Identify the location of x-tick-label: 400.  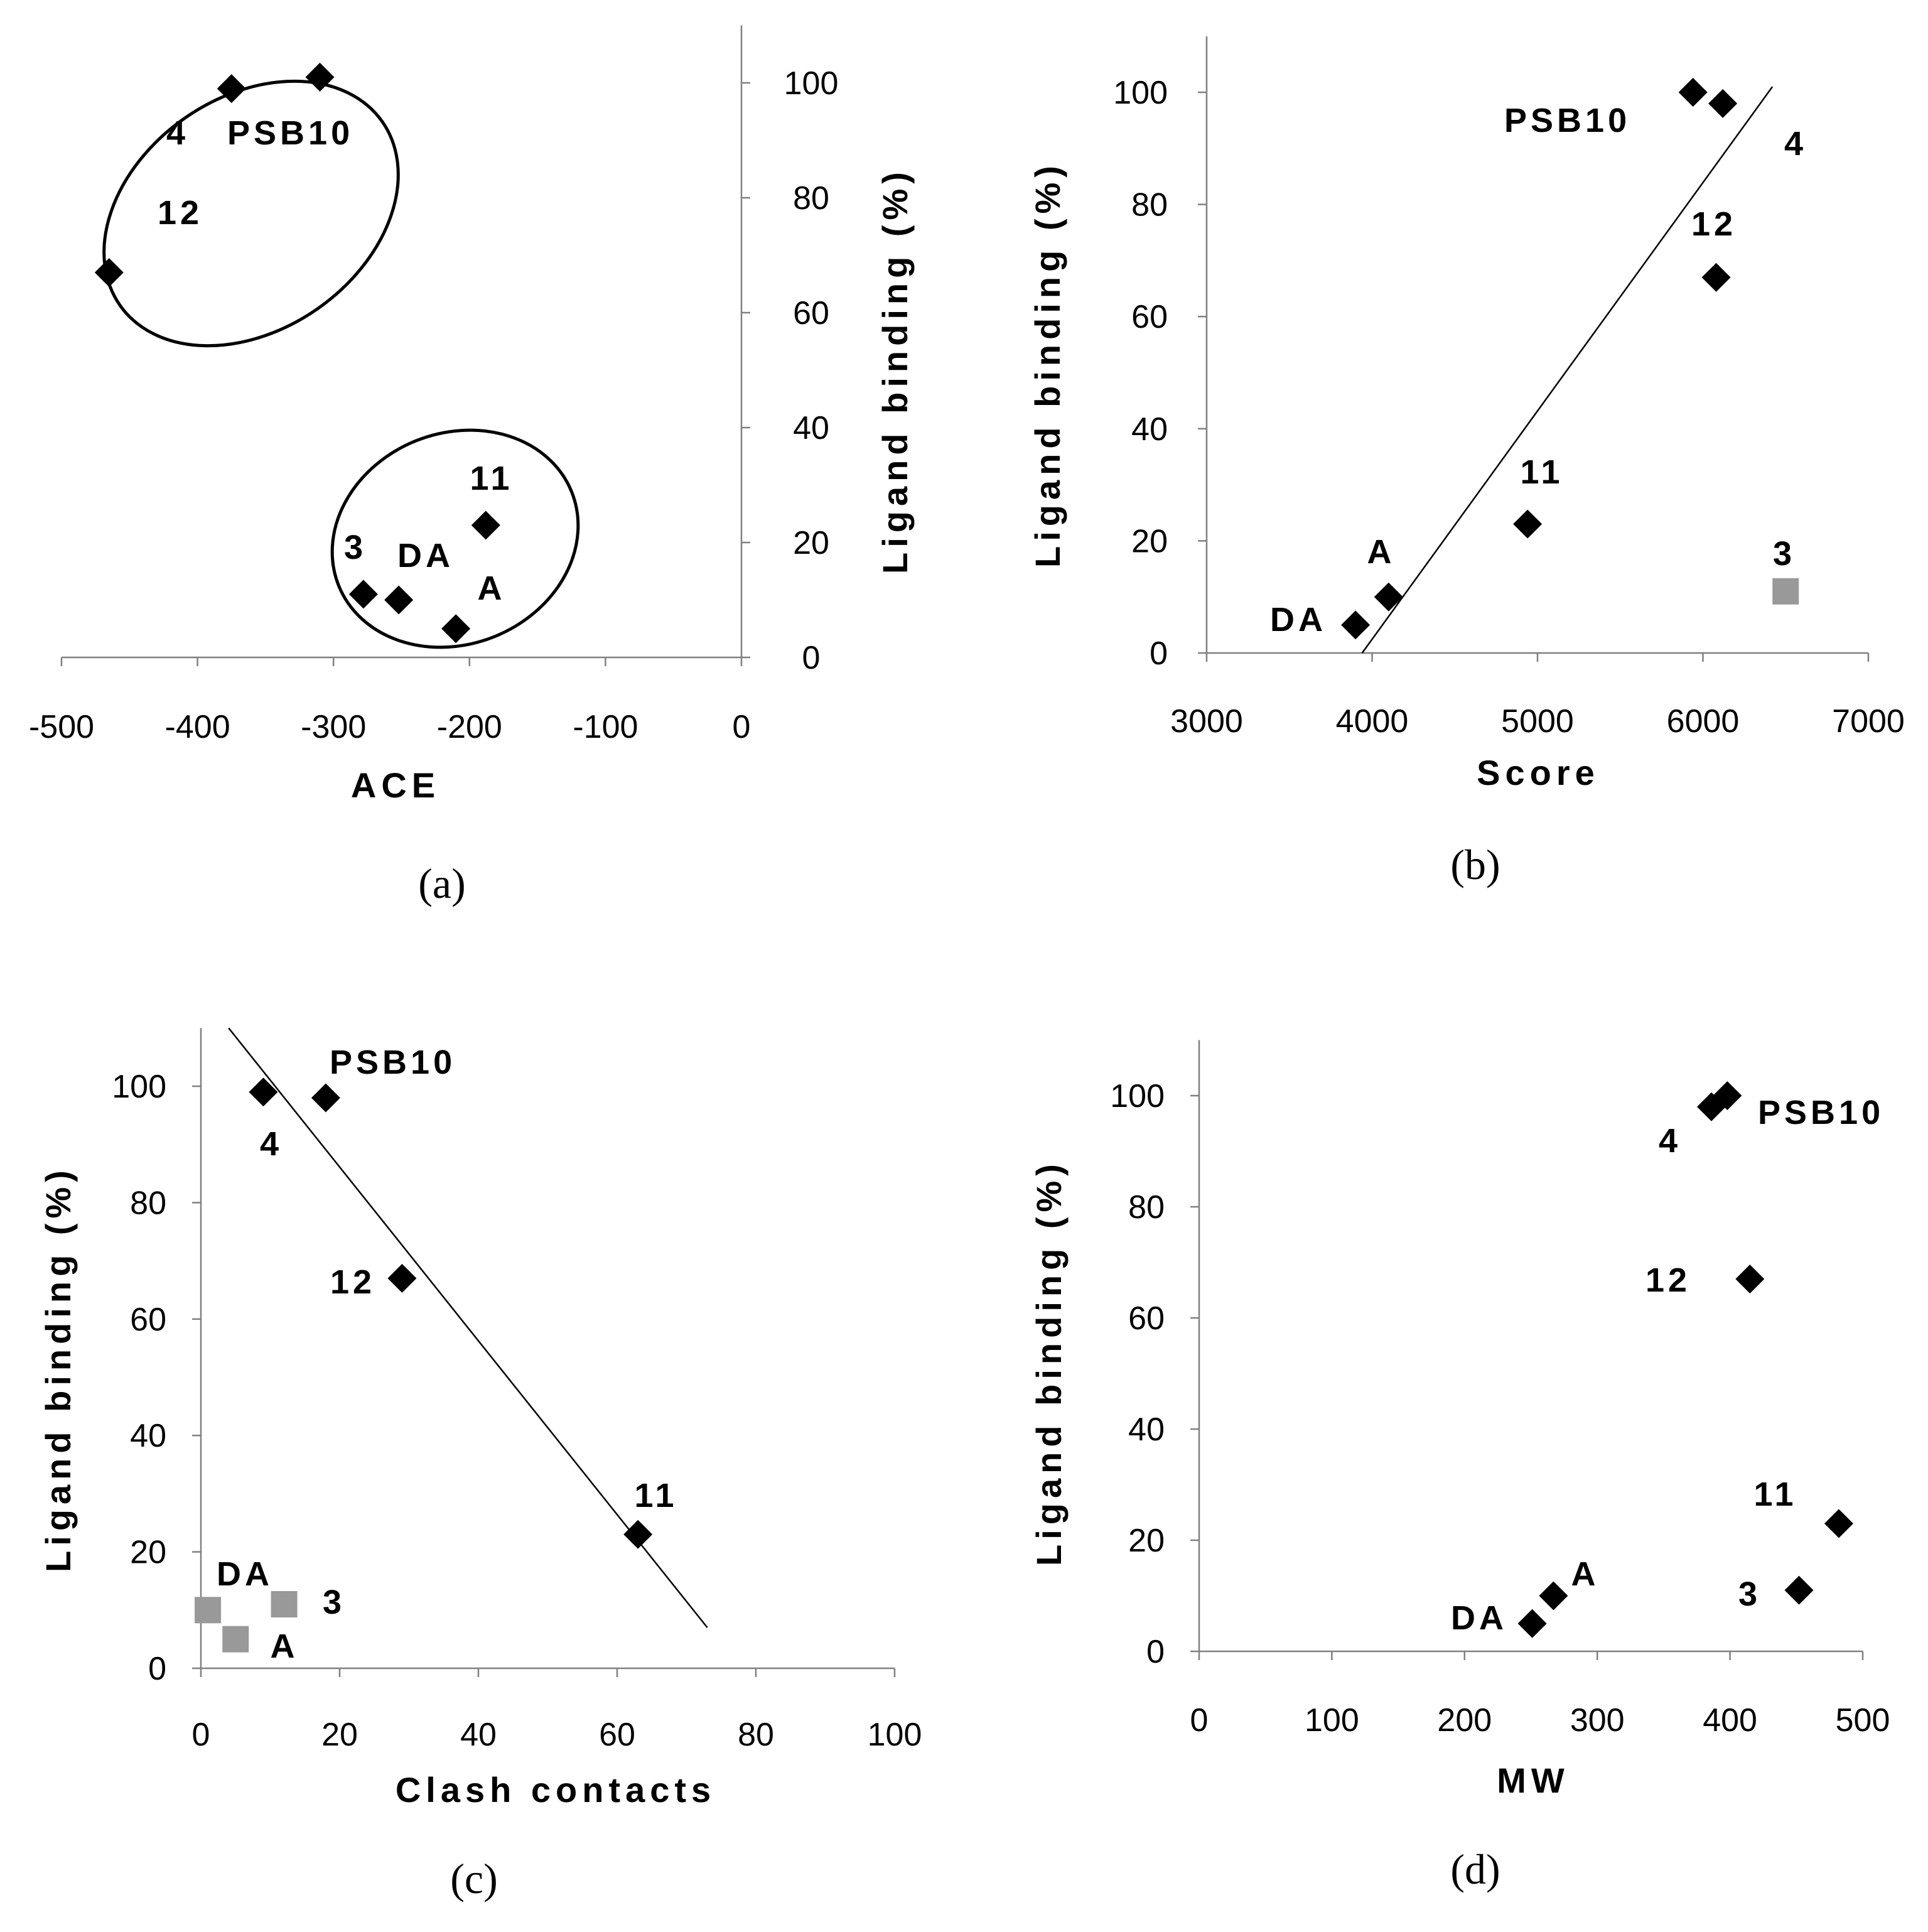
(1730, 1721).